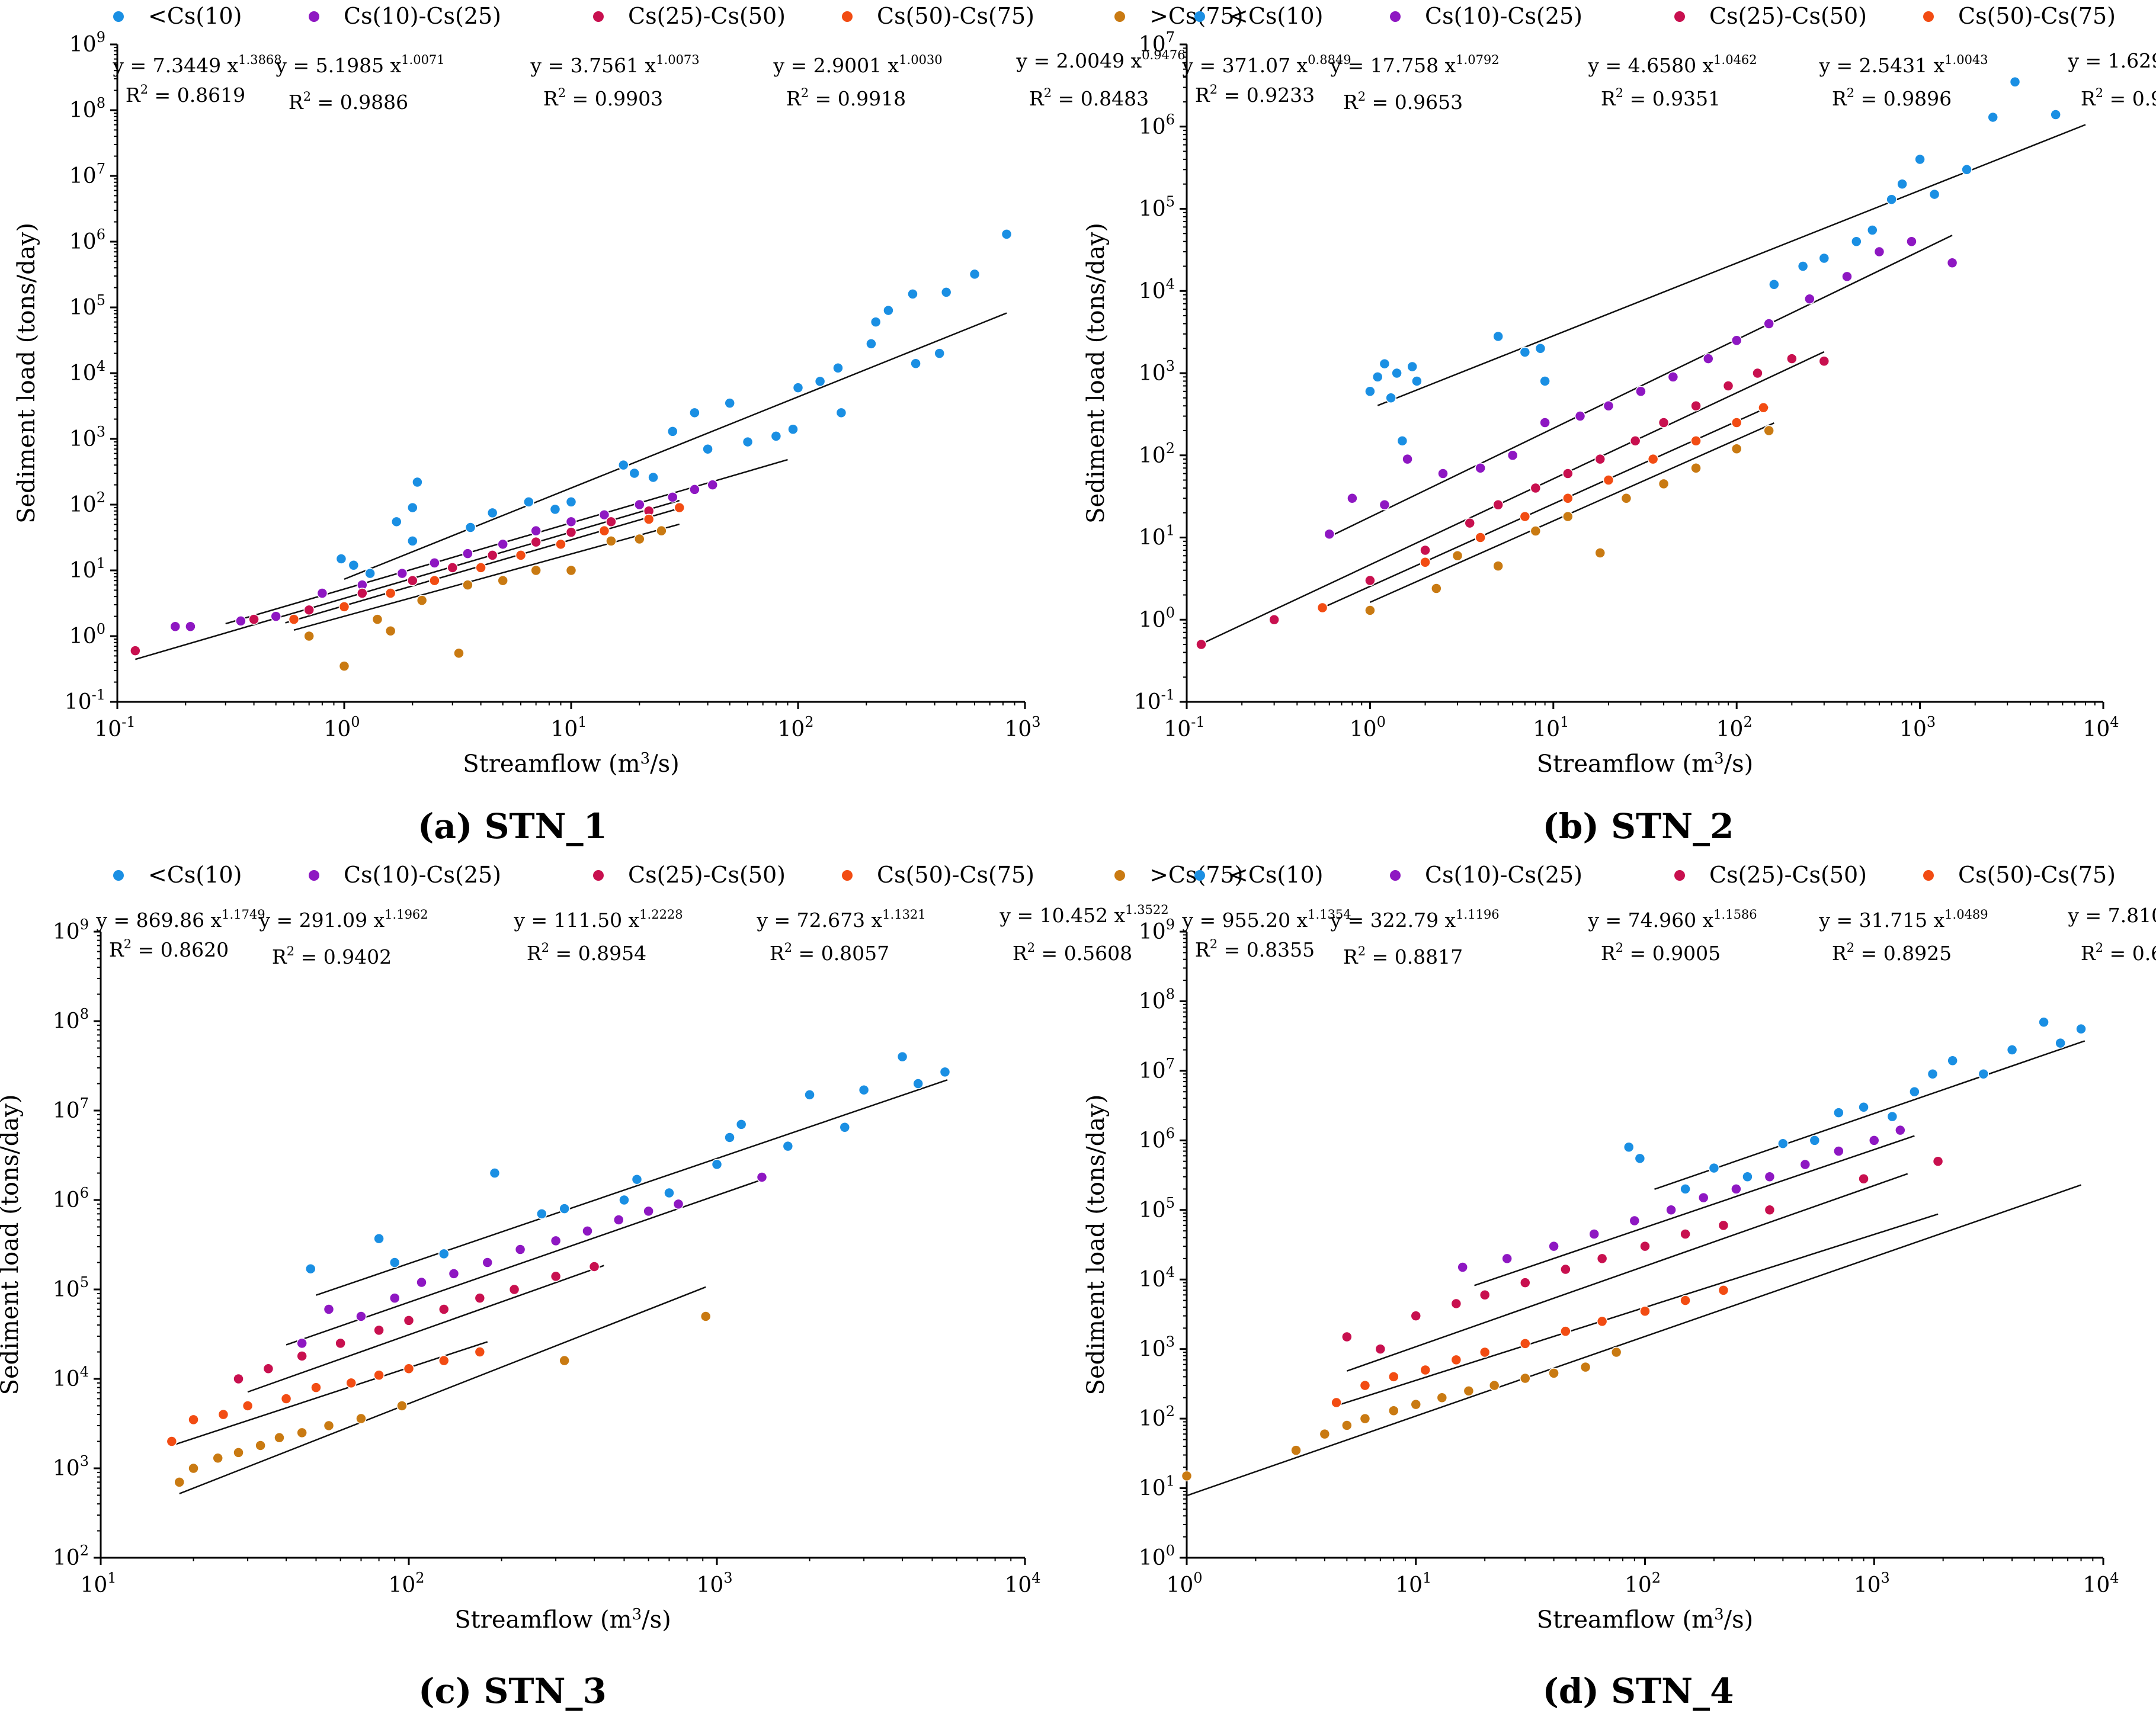 This screenshot has height=1723, width=2156. I want to click on y-axis-title: Sediment load (tons/day), so click(1096, 373).